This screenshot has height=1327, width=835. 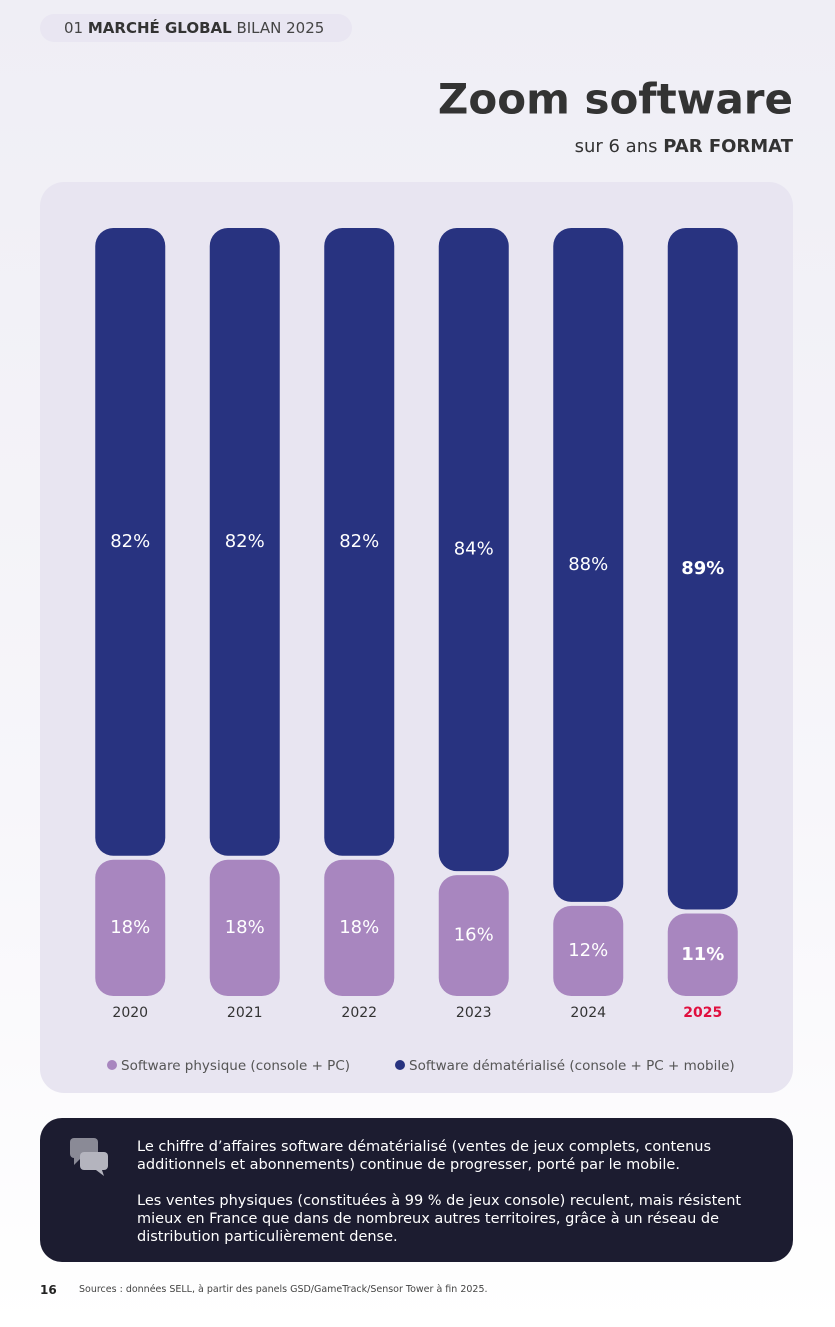 What do you see at coordinates (74, 28) in the screenshot?
I see `section-number: 01` at bounding box center [74, 28].